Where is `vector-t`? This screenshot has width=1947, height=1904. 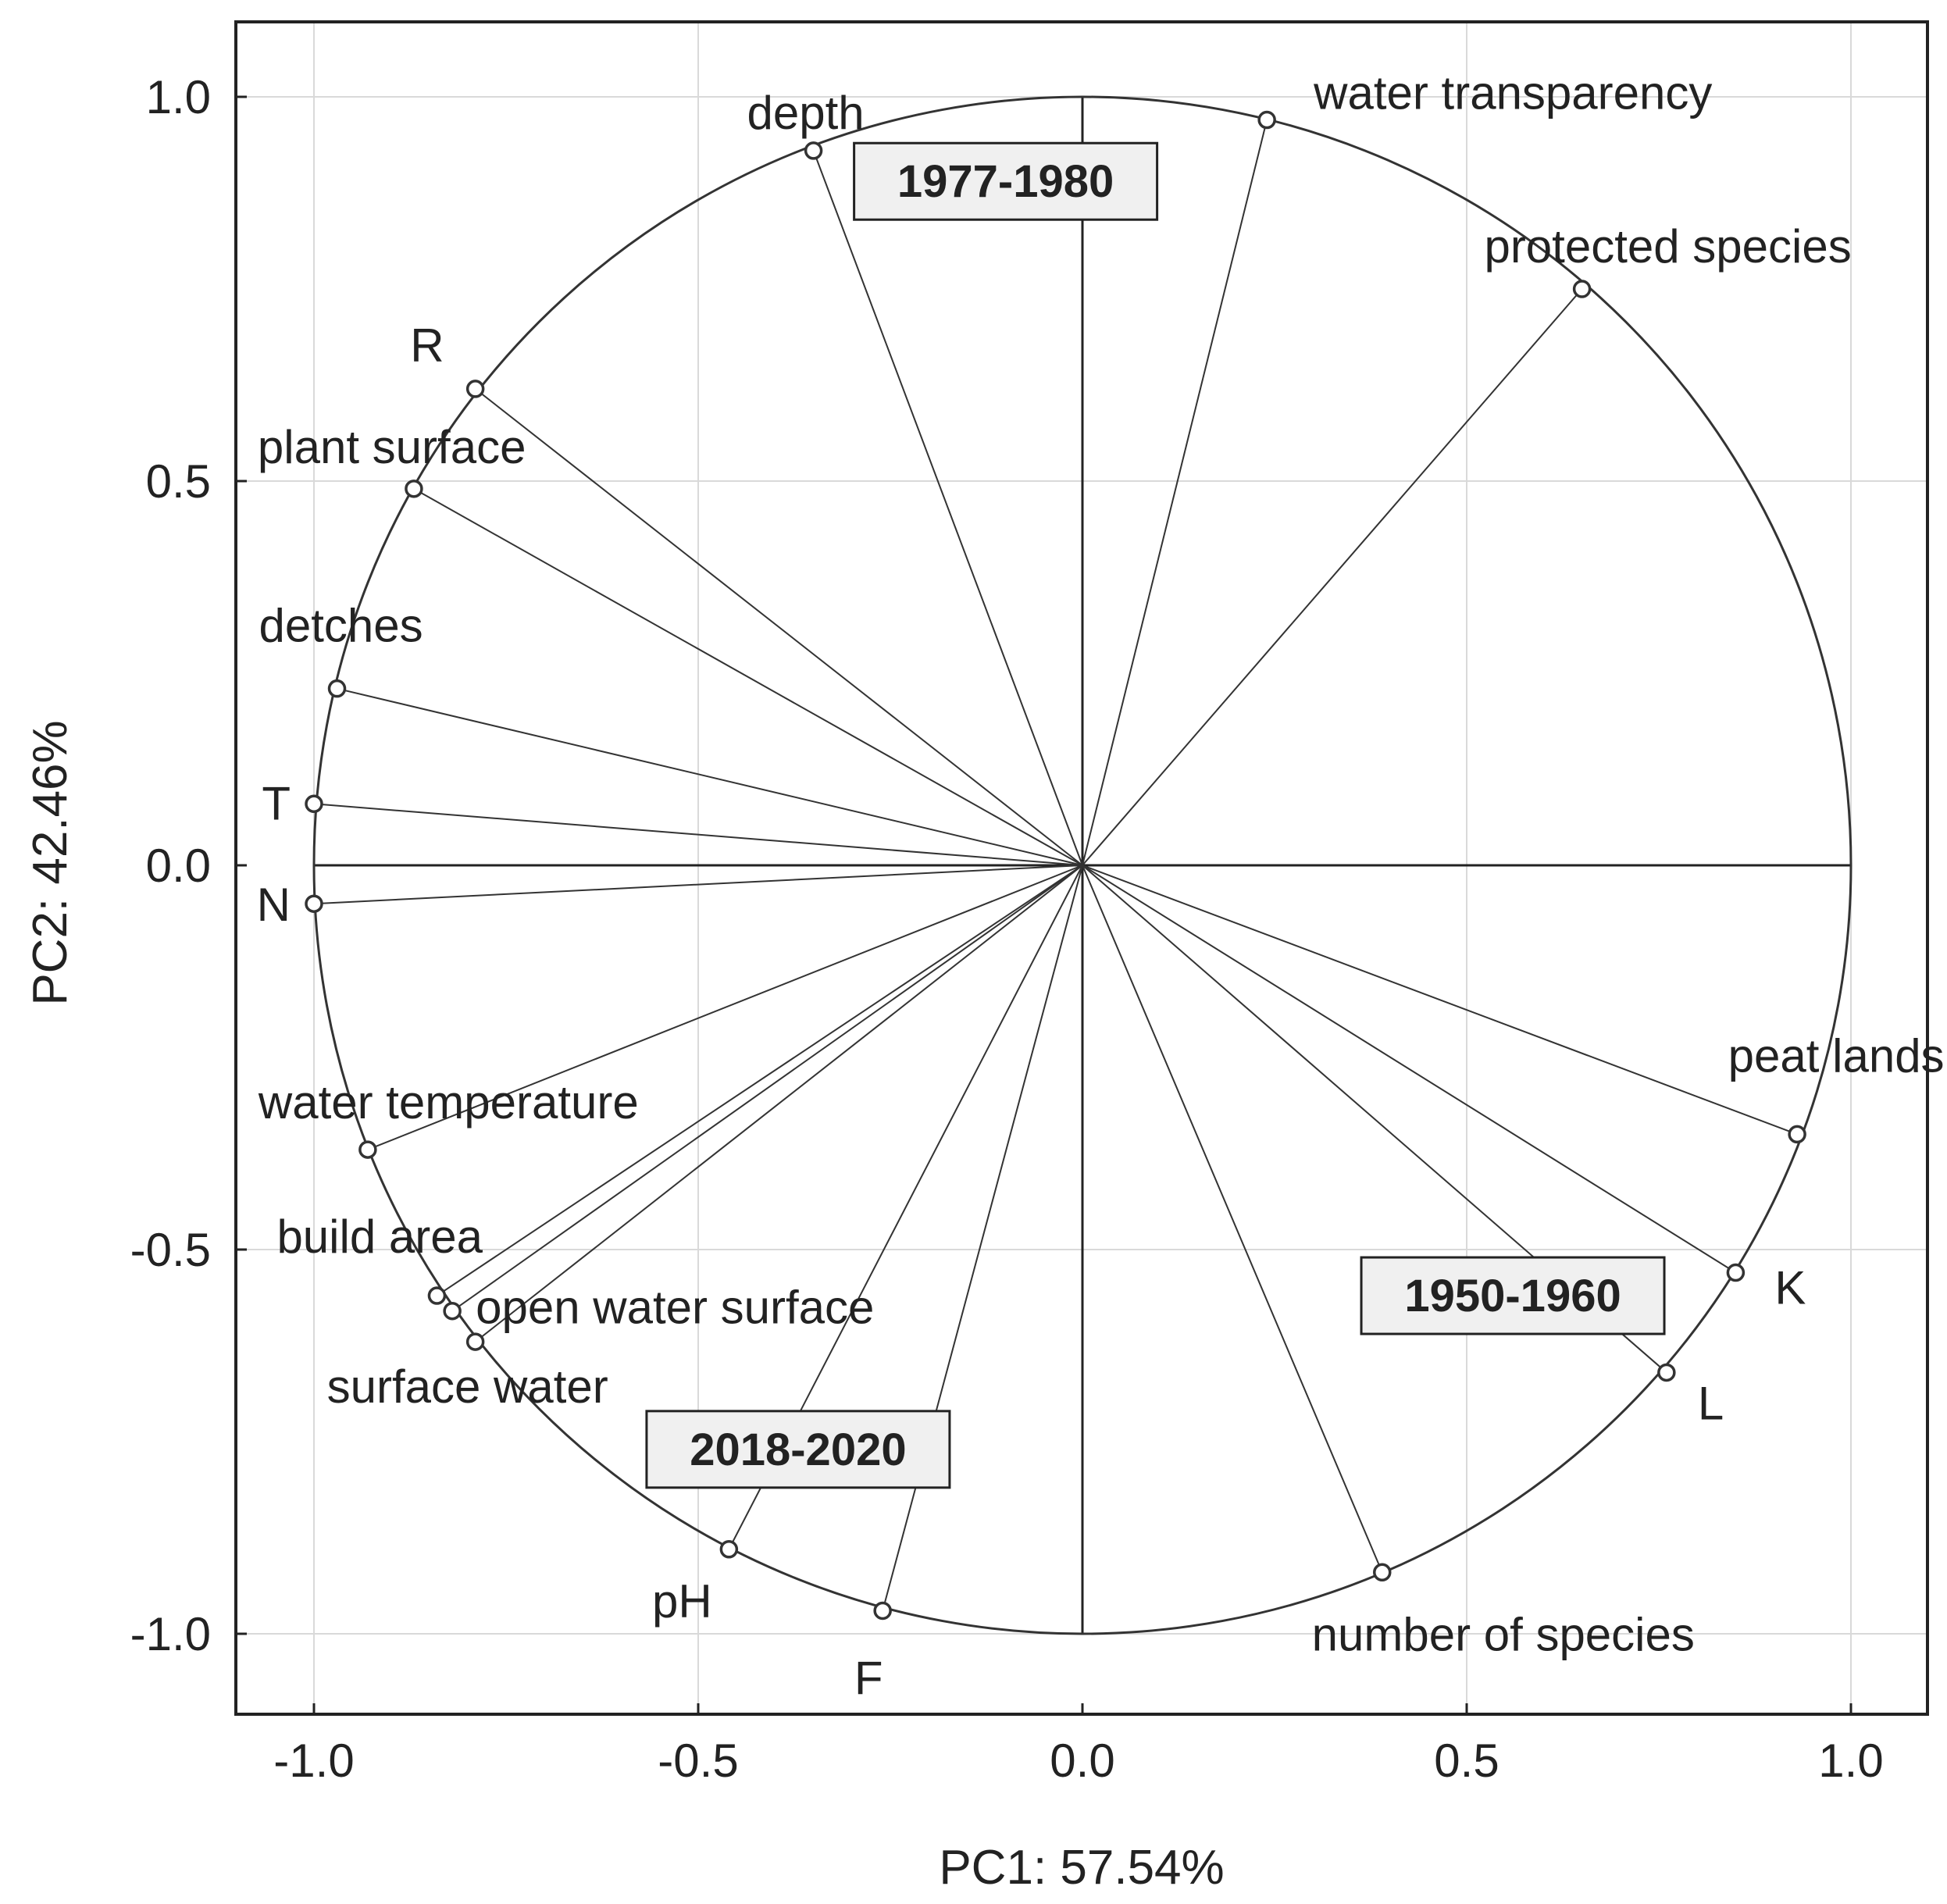 vector-t is located at coordinates (698, 834).